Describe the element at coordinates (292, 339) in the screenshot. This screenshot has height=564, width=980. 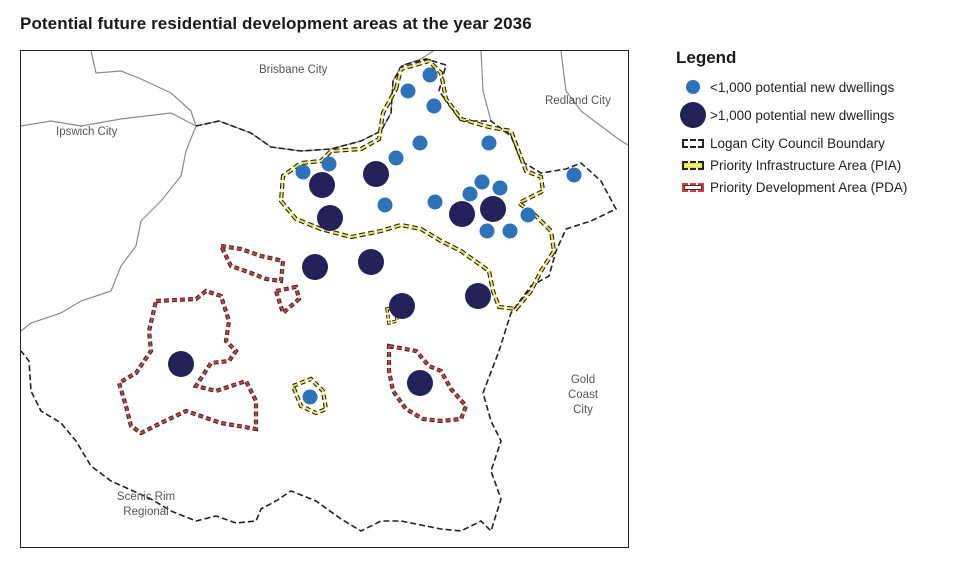
I see `pda-areas` at that location.